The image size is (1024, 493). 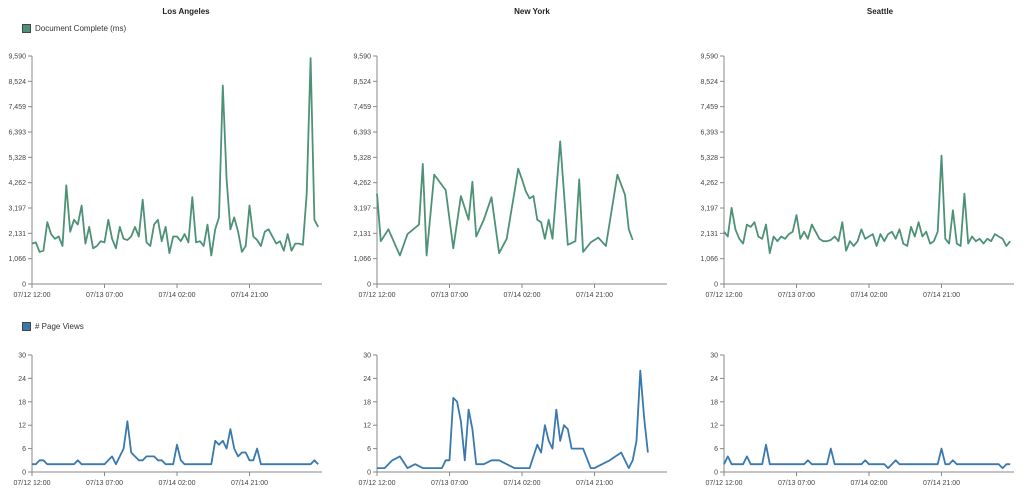 I want to click on series-line-new-york-doc-complete, so click(x=505, y=198).